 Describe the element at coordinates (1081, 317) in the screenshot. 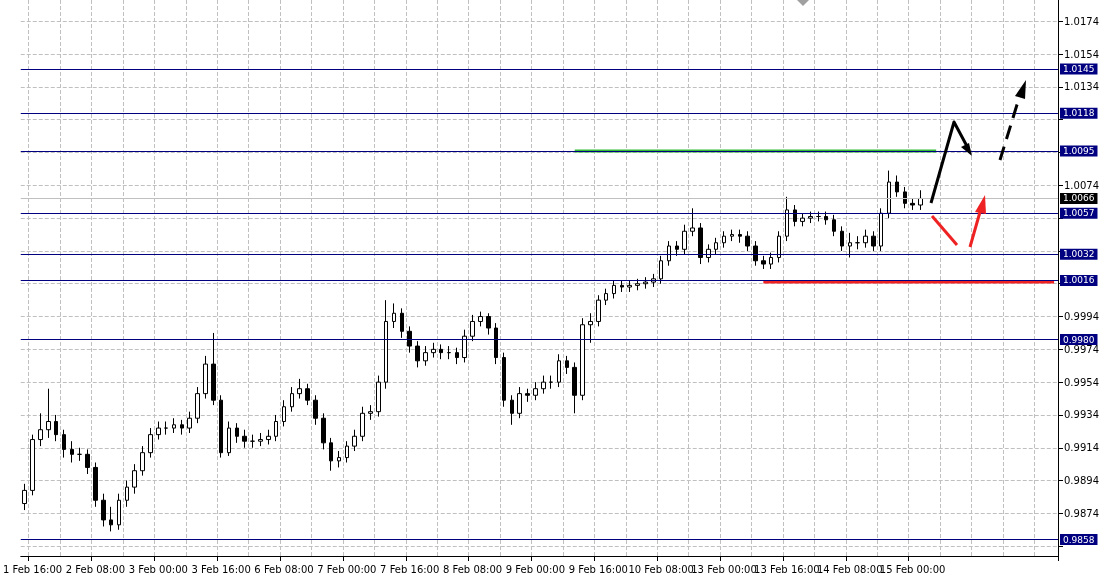

I see `y-tick-label: 0.9994` at that location.